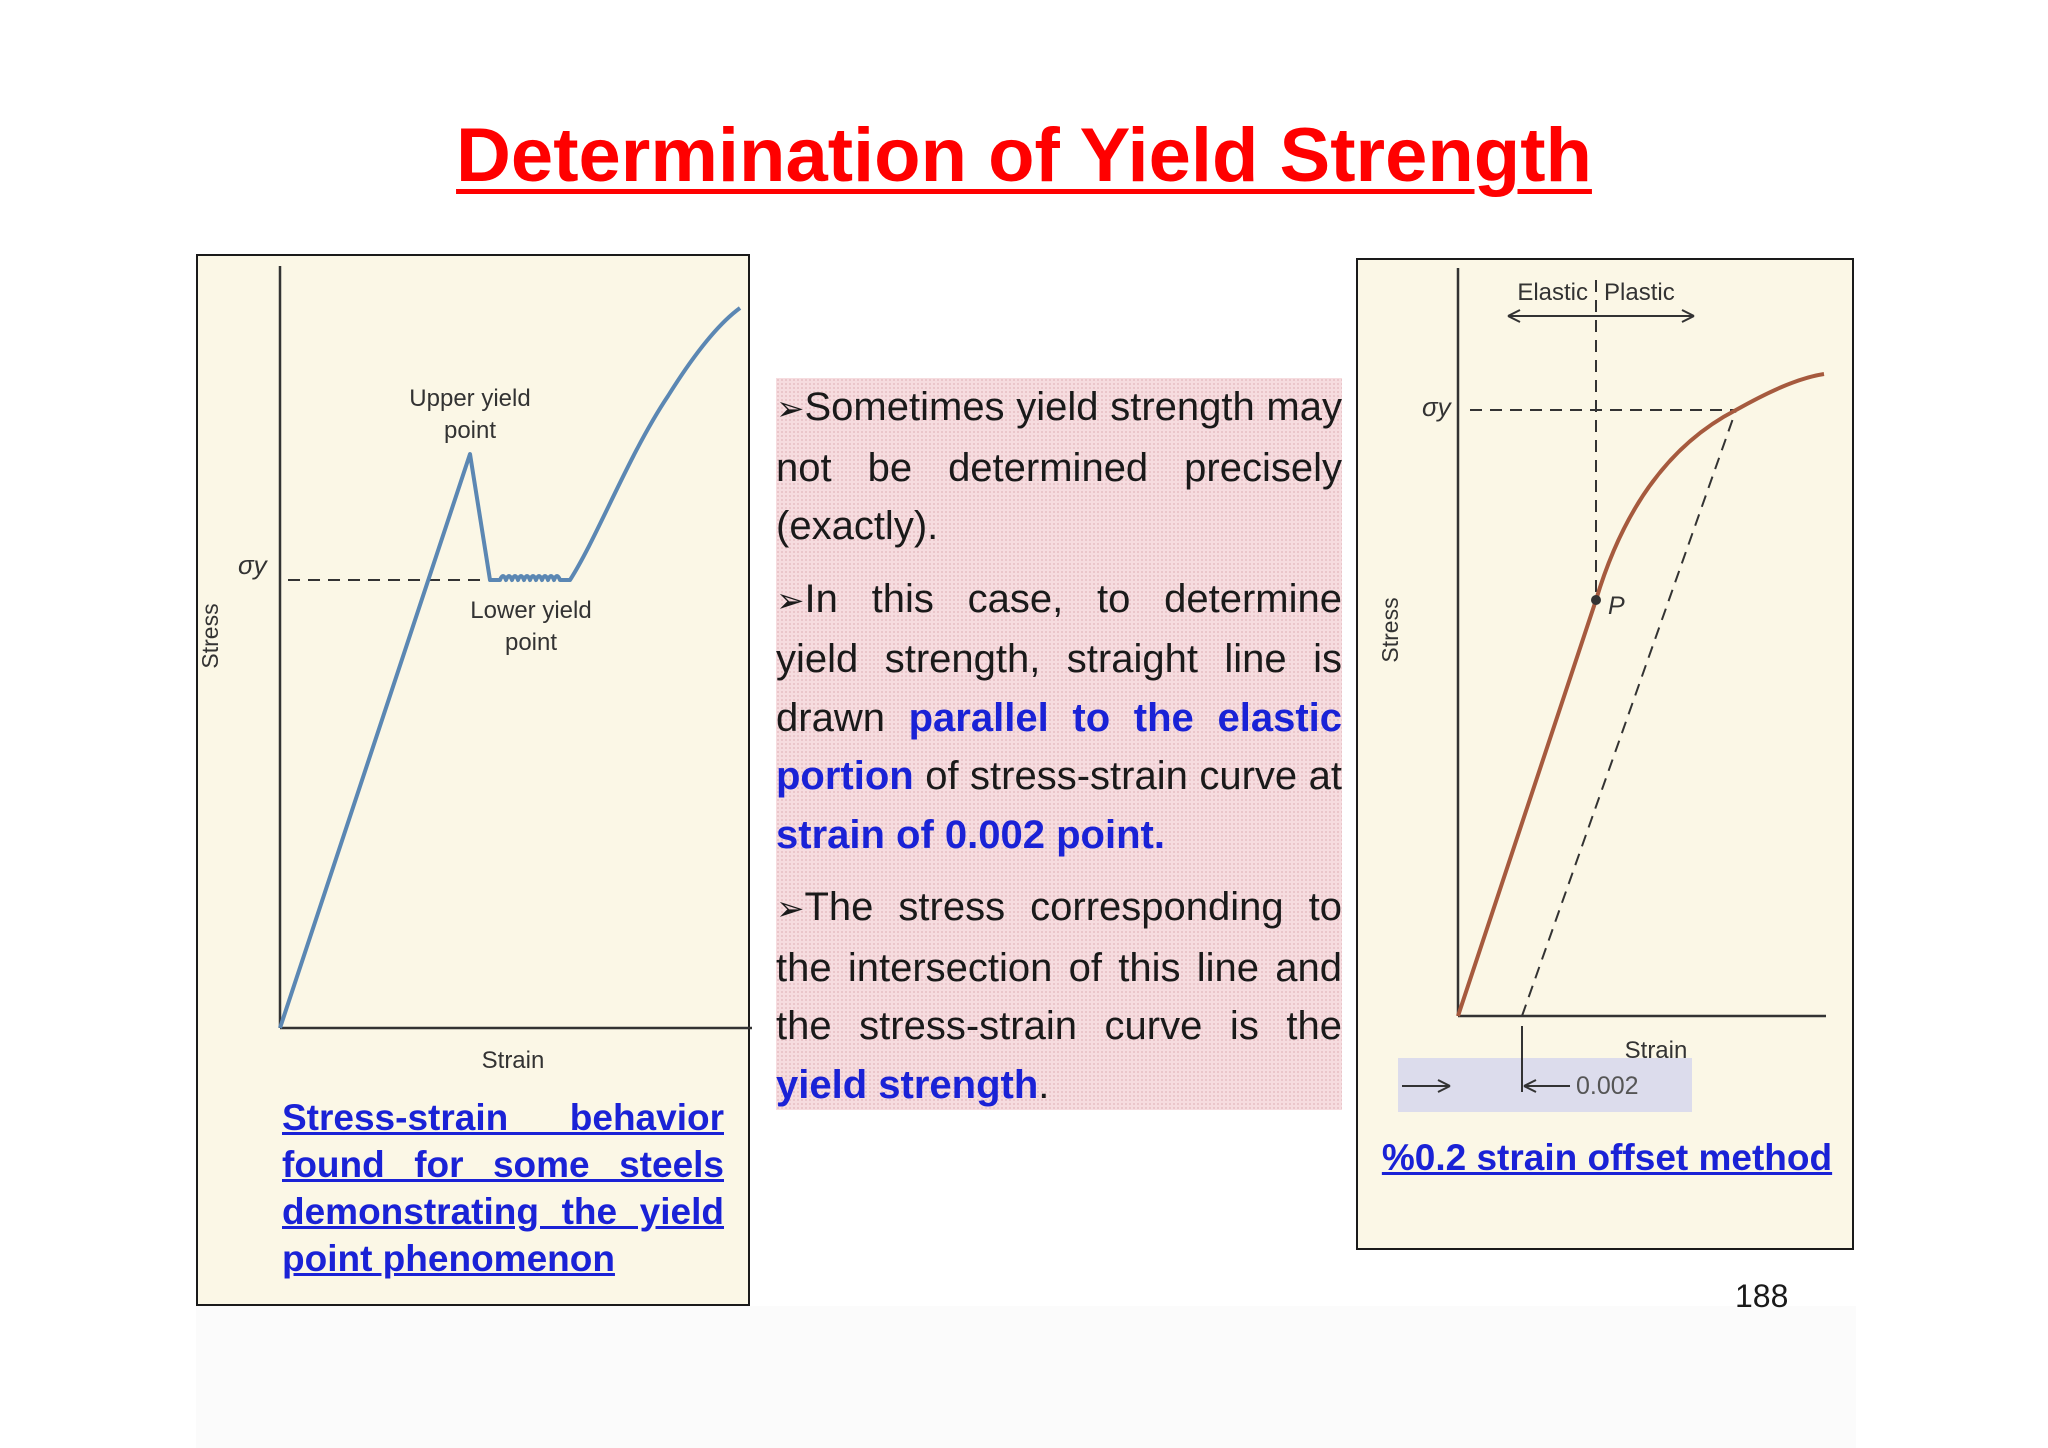  What do you see at coordinates (1026, 1377) in the screenshot?
I see `bottom-tint` at bounding box center [1026, 1377].